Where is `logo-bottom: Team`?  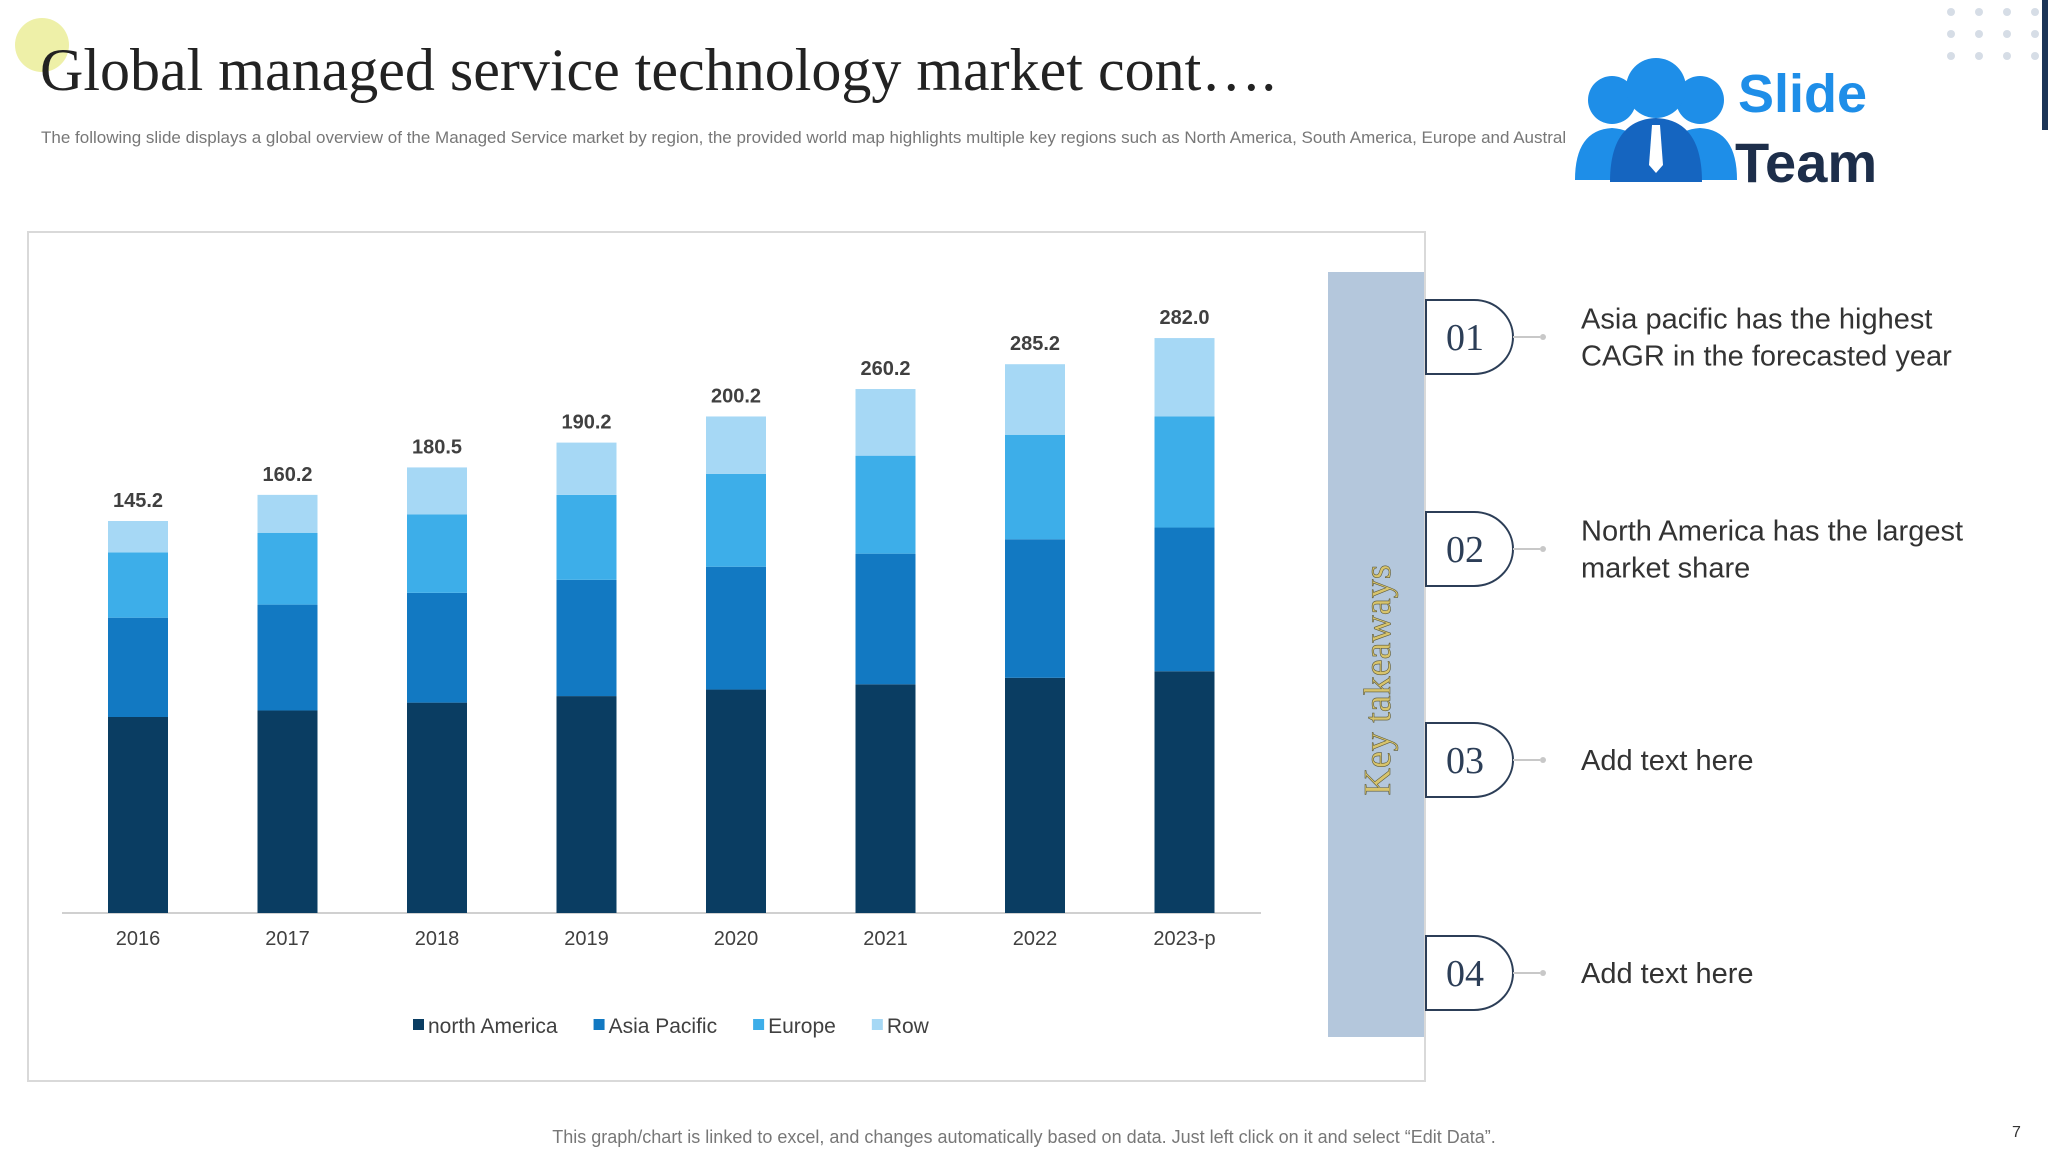
logo-bottom: Team is located at coordinates (1806, 162).